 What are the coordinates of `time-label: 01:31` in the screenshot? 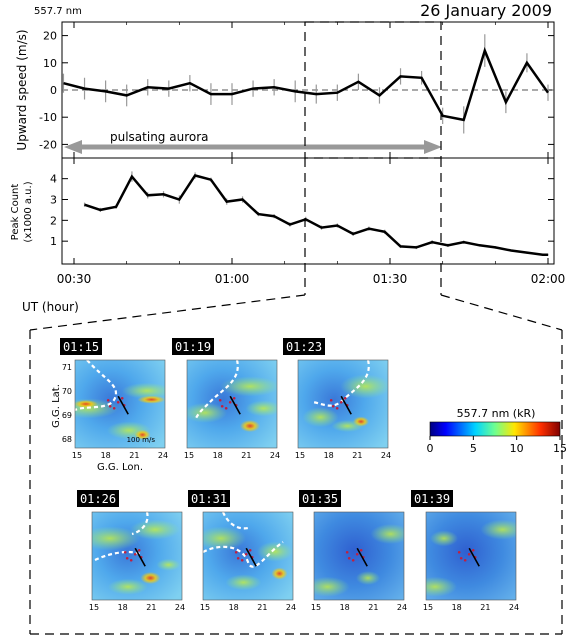 It's located at (209, 499).